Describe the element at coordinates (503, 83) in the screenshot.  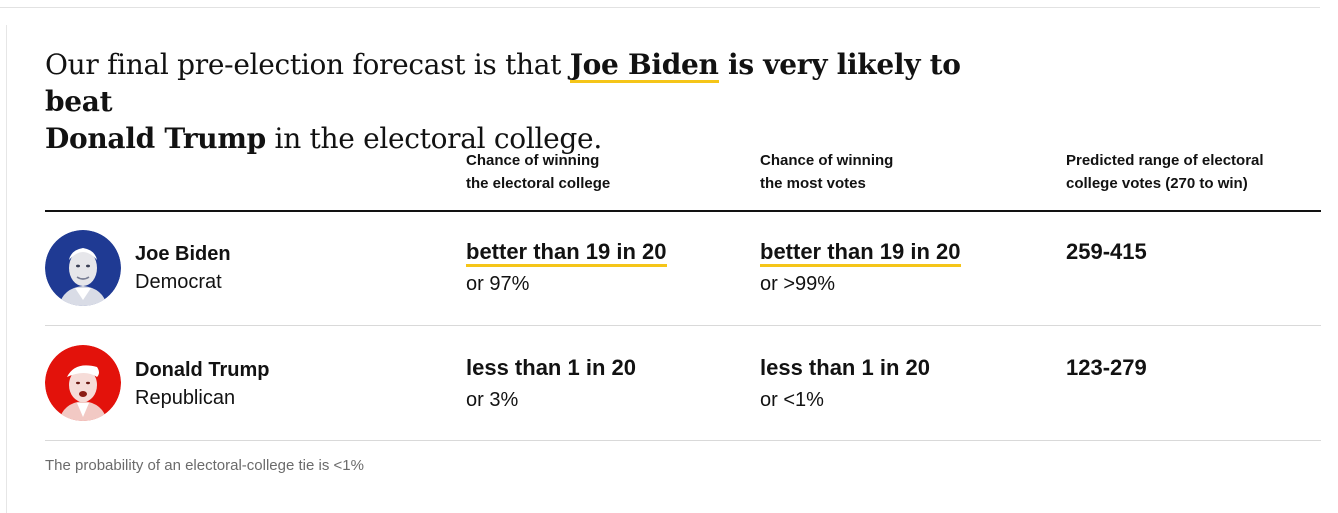
I see `headline-text-2: is very likely to beat` at that location.